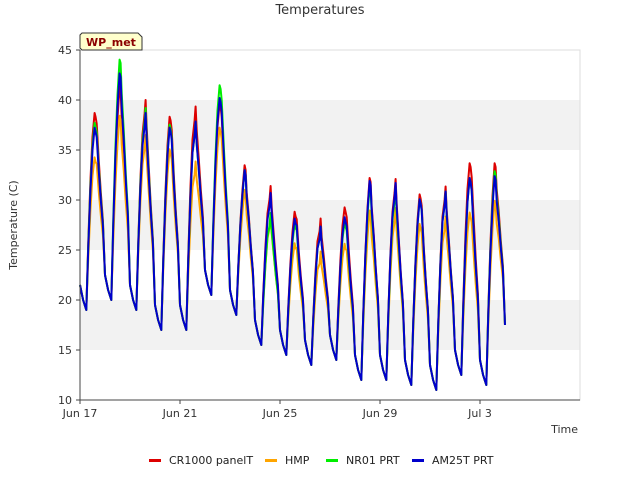 The height and width of the screenshot is (480, 640). Describe the element at coordinates (564, 429) in the screenshot. I see `x-axis-label: Time` at that location.